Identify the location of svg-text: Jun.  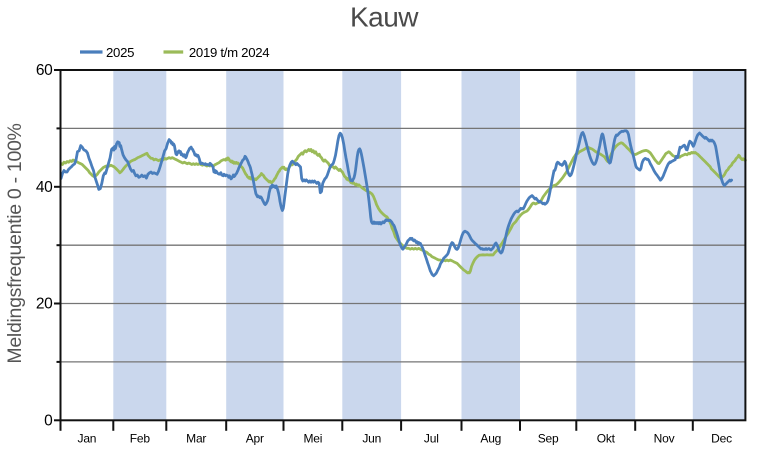
(371, 439).